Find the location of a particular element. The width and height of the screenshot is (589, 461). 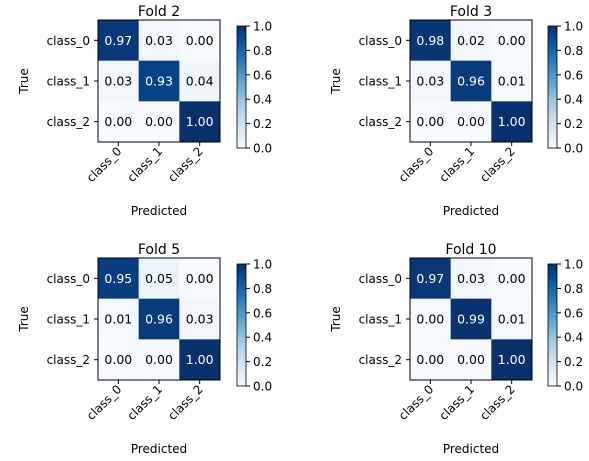

cell-value-label: 0.98 is located at coordinates (430, 40).